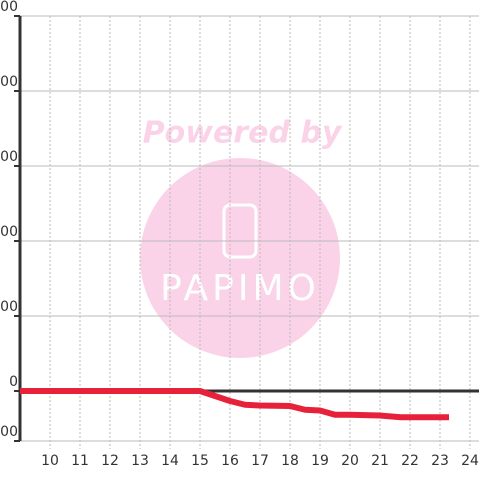 This screenshot has height=480, width=480. What do you see at coordinates (9, 157) in the screenshot?
I see `y-tick-label: 90,000` at bounding box center [9, 157].